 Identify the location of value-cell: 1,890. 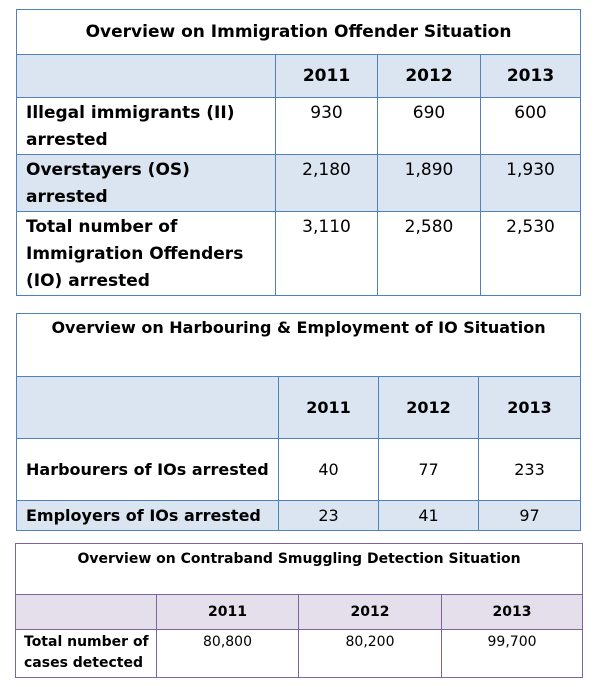
(429, 183).